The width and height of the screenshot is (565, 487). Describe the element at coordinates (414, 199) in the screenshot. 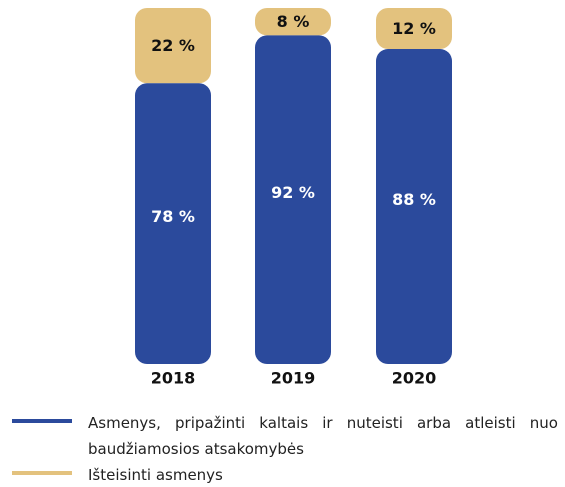

I see `value-label: 88 %` at that location.